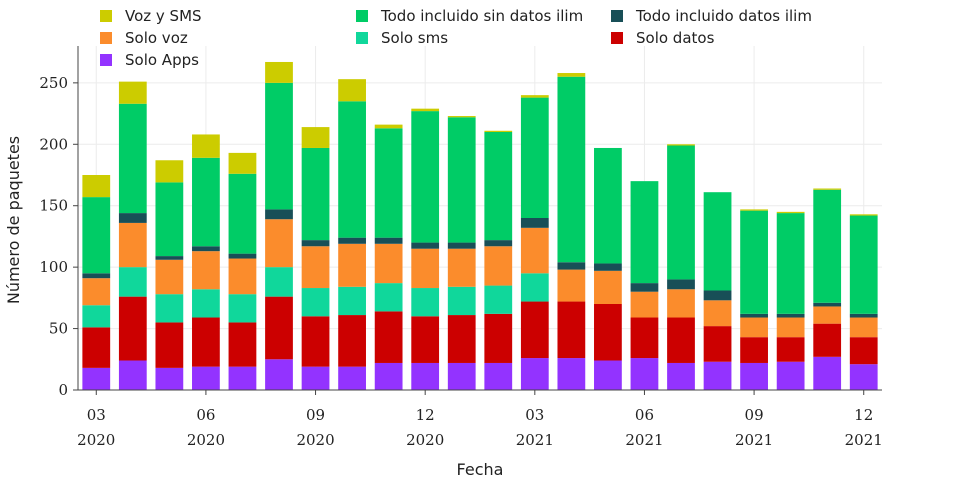 The height and width of the screenshot is (488, 960). I want to click on y-tick-label: 100, so click(53, 267).